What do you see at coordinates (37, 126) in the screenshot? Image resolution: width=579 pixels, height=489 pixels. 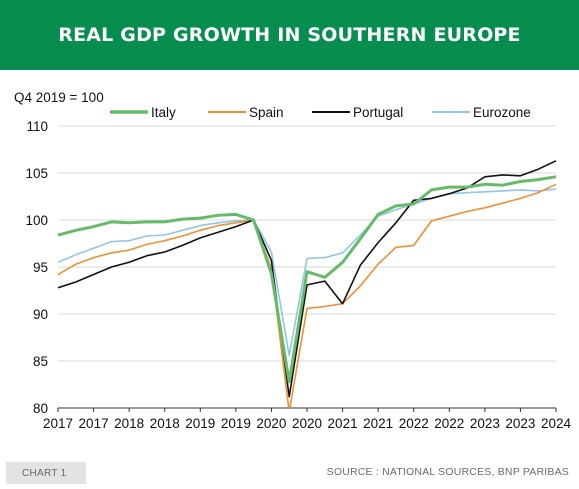 I see `y-tick-label: 110` at bounding box center [37, 126].